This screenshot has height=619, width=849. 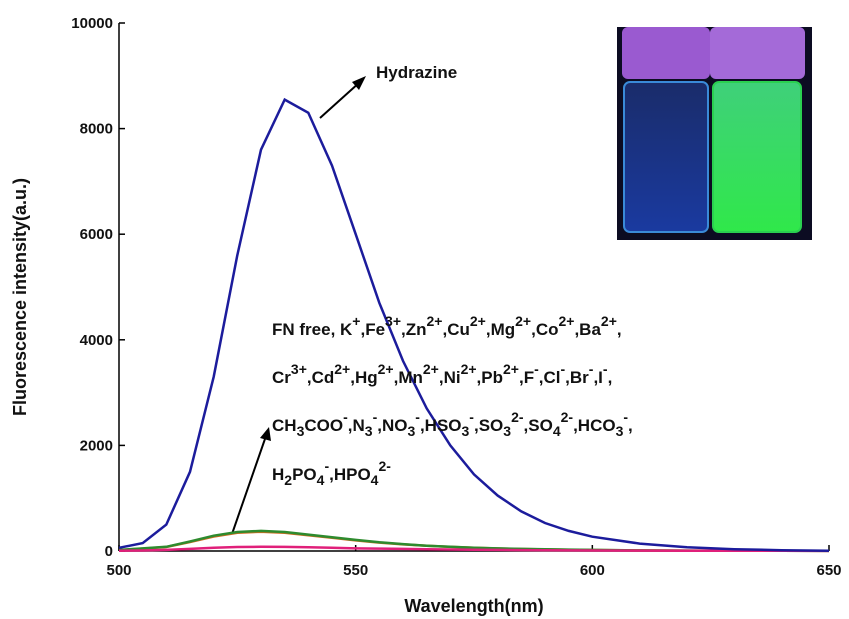 I want to click on ion-text: ,HCO, so click(x=594, y=425).